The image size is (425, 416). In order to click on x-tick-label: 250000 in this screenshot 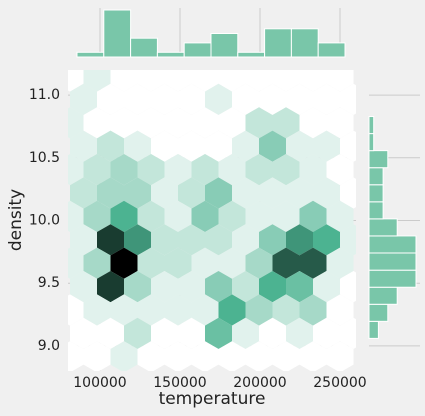, I will do `click(339, 383)`.